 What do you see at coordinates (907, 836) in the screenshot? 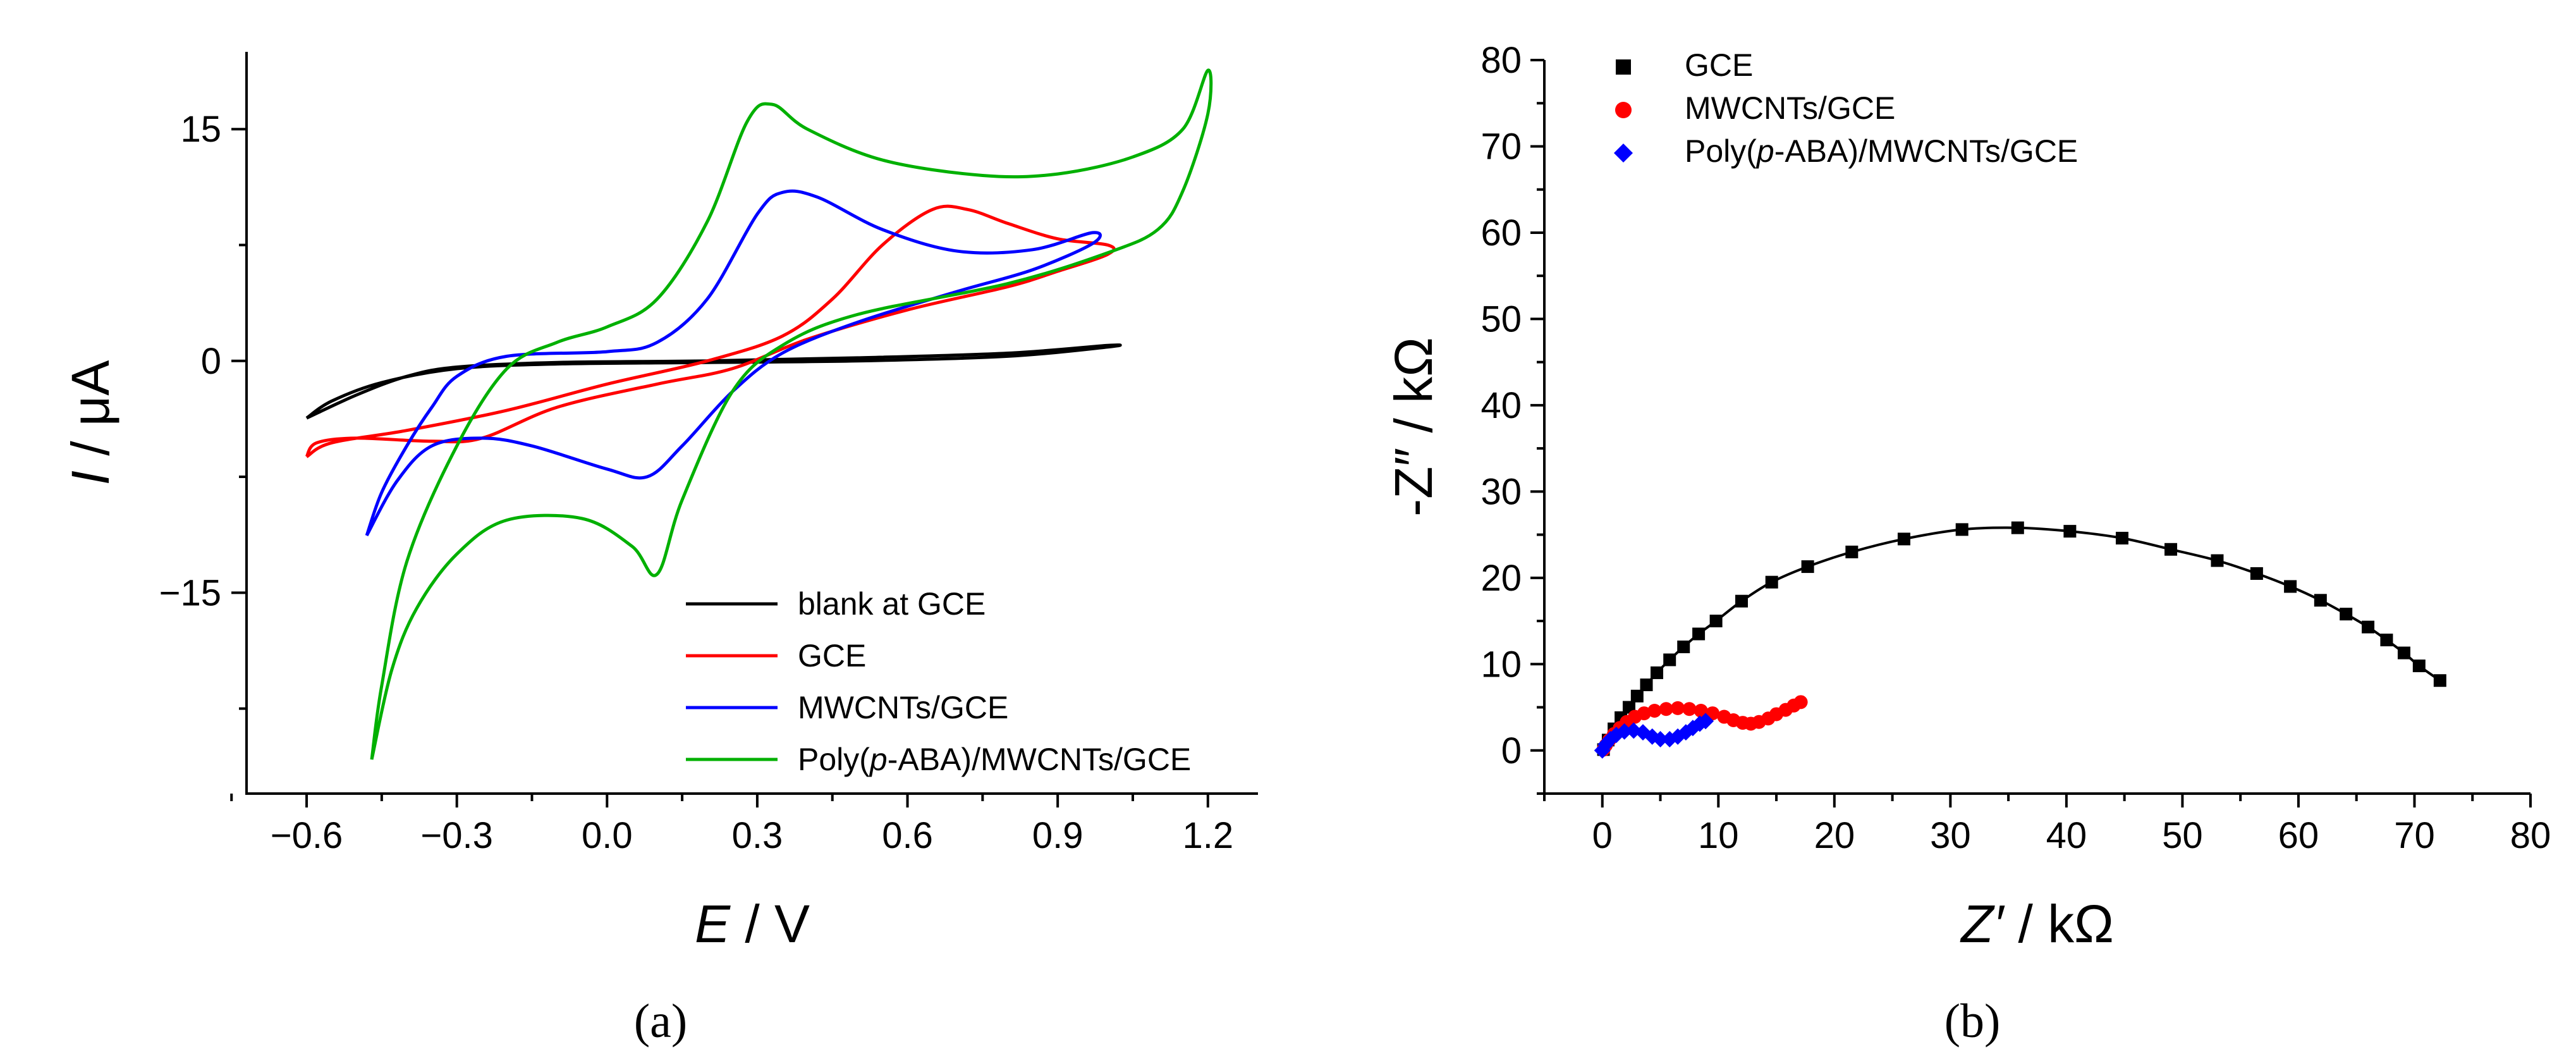
I see `x-tick-label: 0.6` at bounding box center [907, 836].